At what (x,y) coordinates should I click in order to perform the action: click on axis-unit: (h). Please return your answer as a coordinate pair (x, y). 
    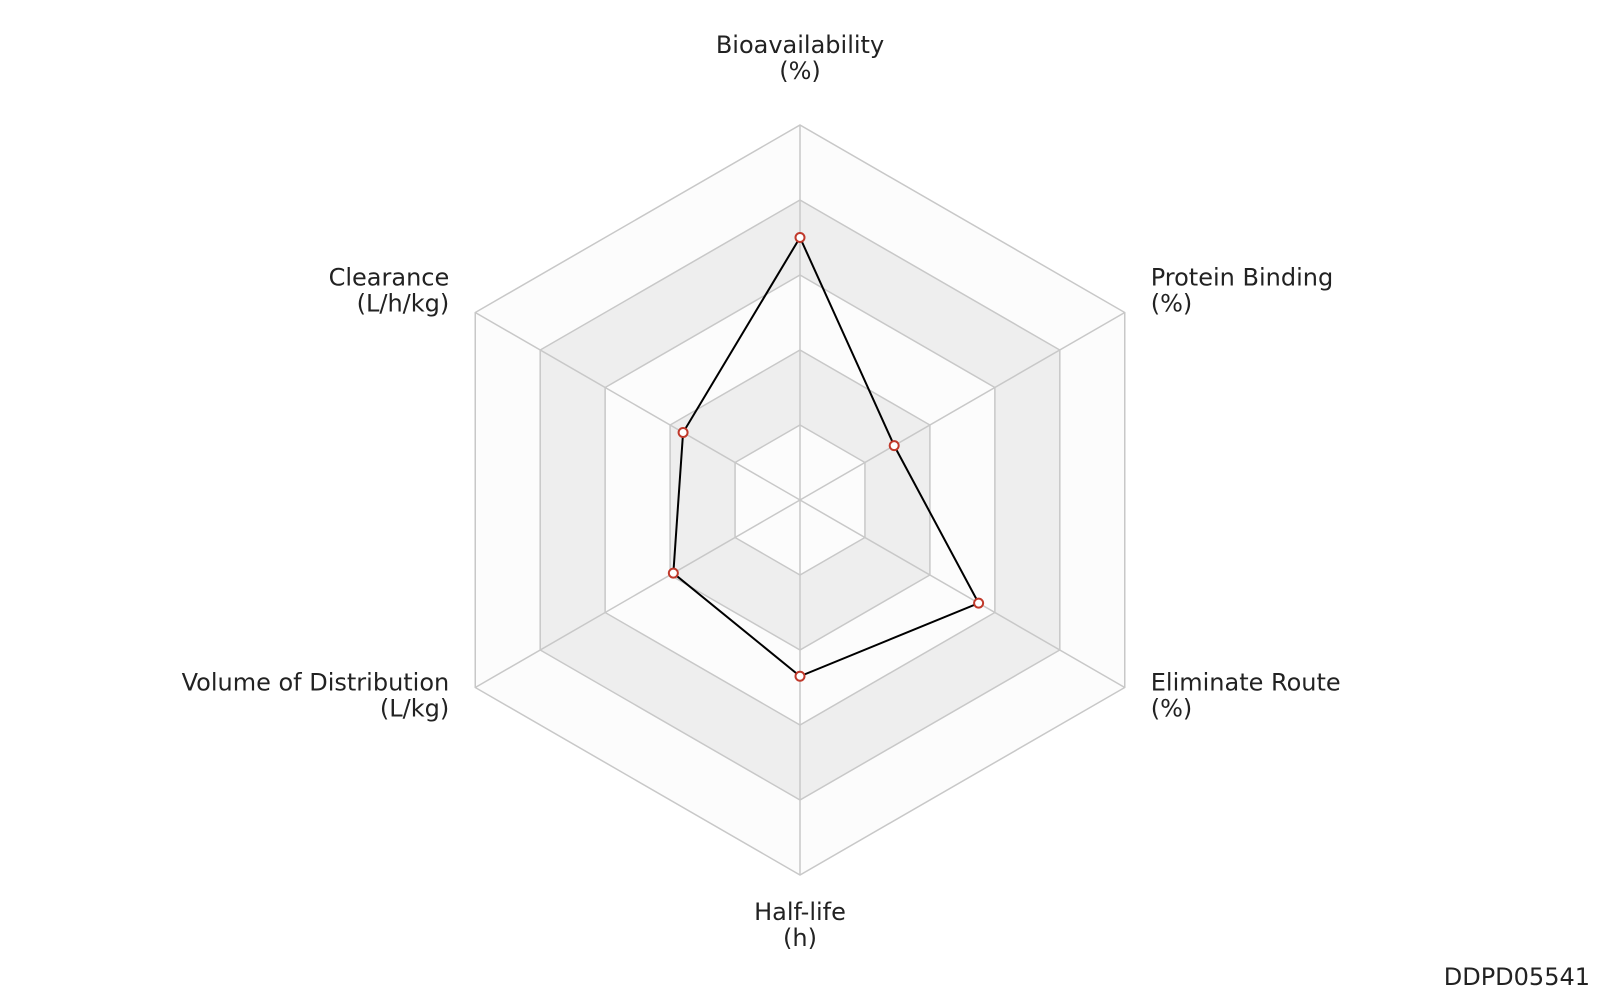
    Looking at the image, I should click on (800, 938).